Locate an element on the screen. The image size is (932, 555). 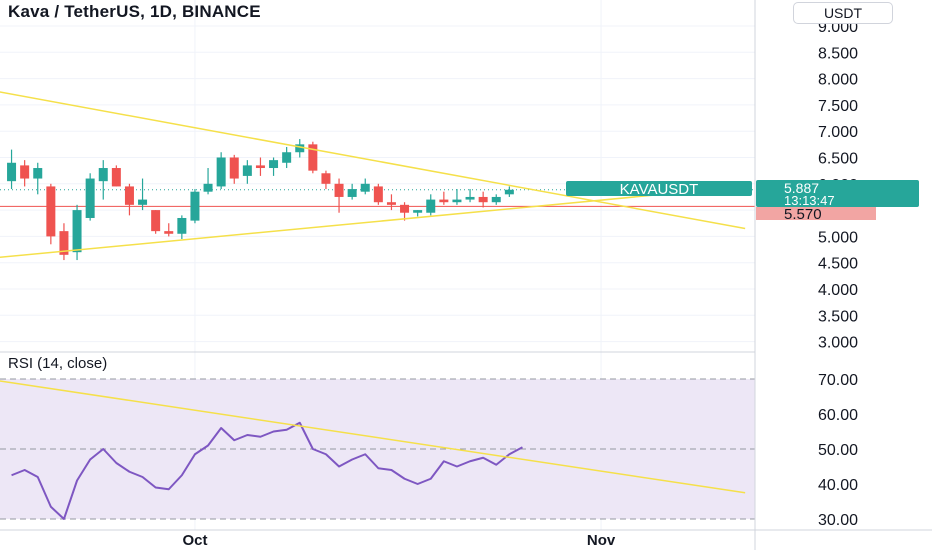
time-axis-background is located at coordinates (377, 540).